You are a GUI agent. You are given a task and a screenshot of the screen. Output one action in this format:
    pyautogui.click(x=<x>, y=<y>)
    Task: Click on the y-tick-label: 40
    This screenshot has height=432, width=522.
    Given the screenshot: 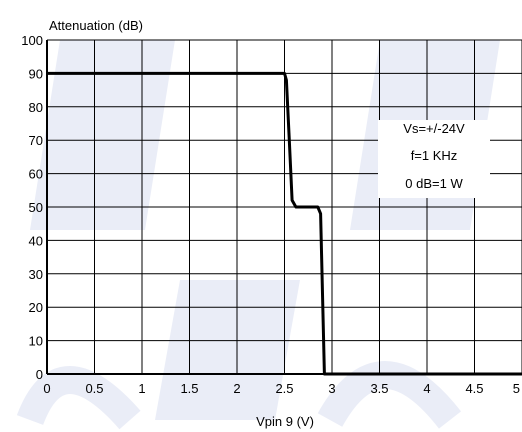 What is the action you would take?
    pyautogui.click(x=36, y=240)
    